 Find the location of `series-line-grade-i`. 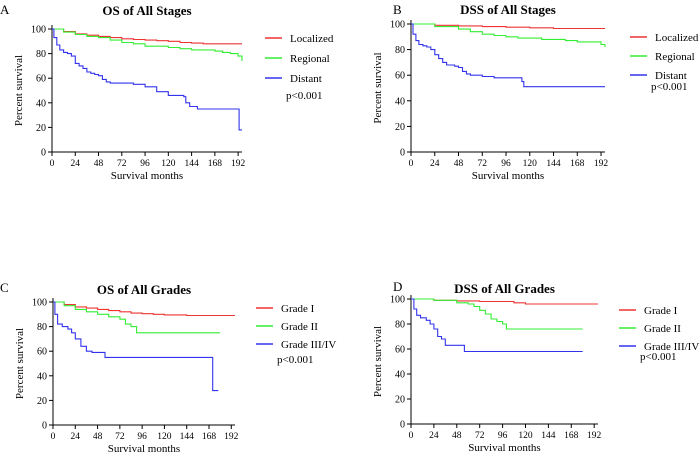

series-line-grade-i is located at coordinates (144, 309).